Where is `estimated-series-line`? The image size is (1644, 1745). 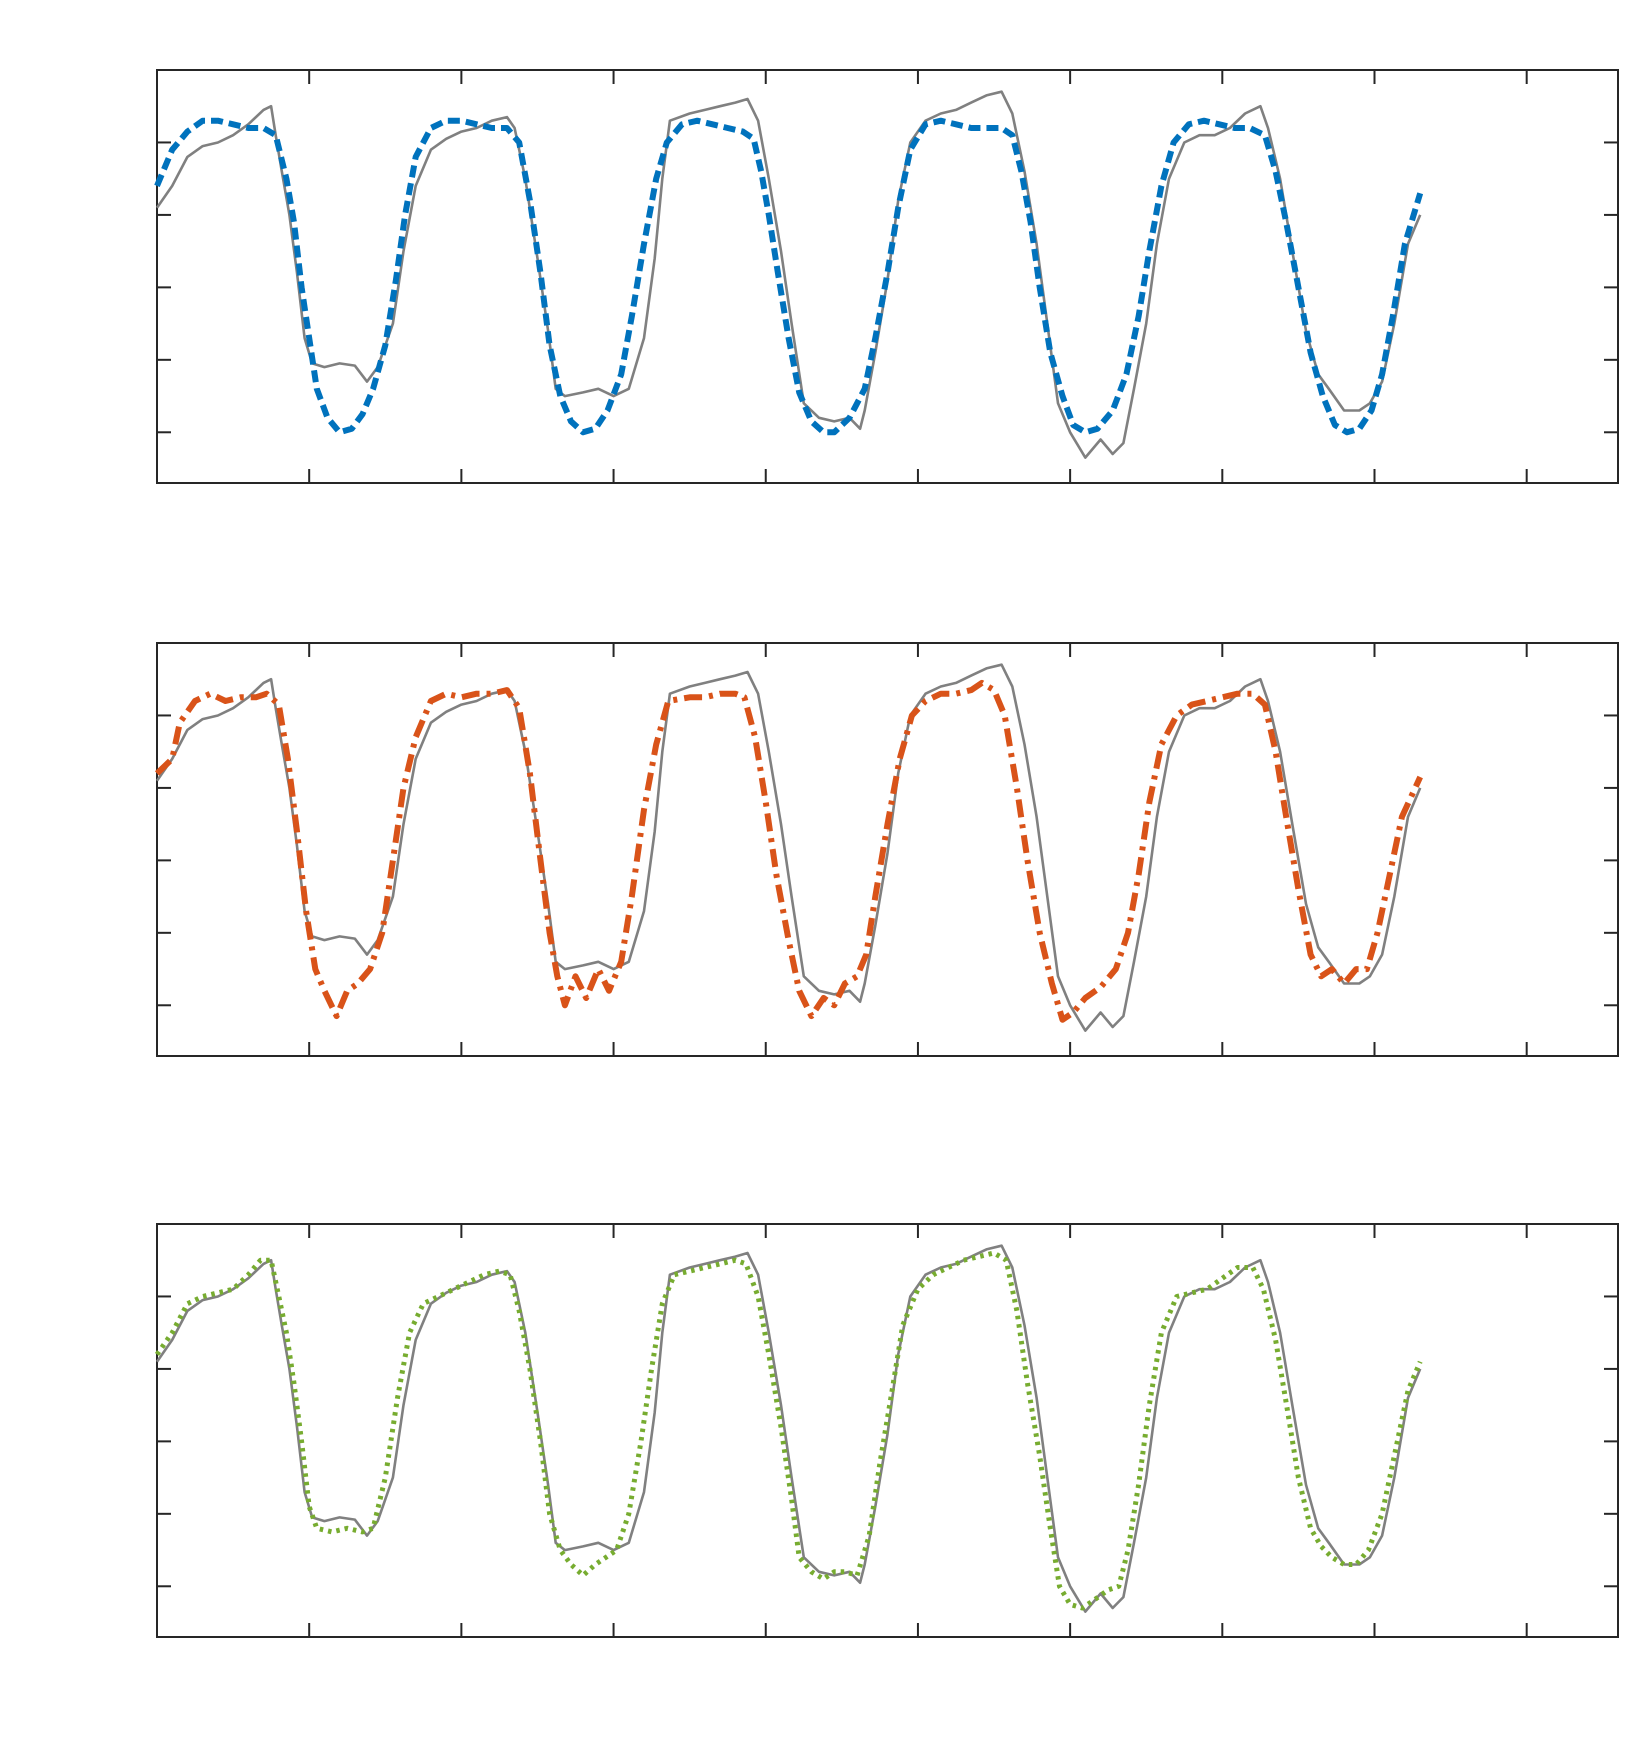
estimated-series-line is located at coordinates (789, 276).